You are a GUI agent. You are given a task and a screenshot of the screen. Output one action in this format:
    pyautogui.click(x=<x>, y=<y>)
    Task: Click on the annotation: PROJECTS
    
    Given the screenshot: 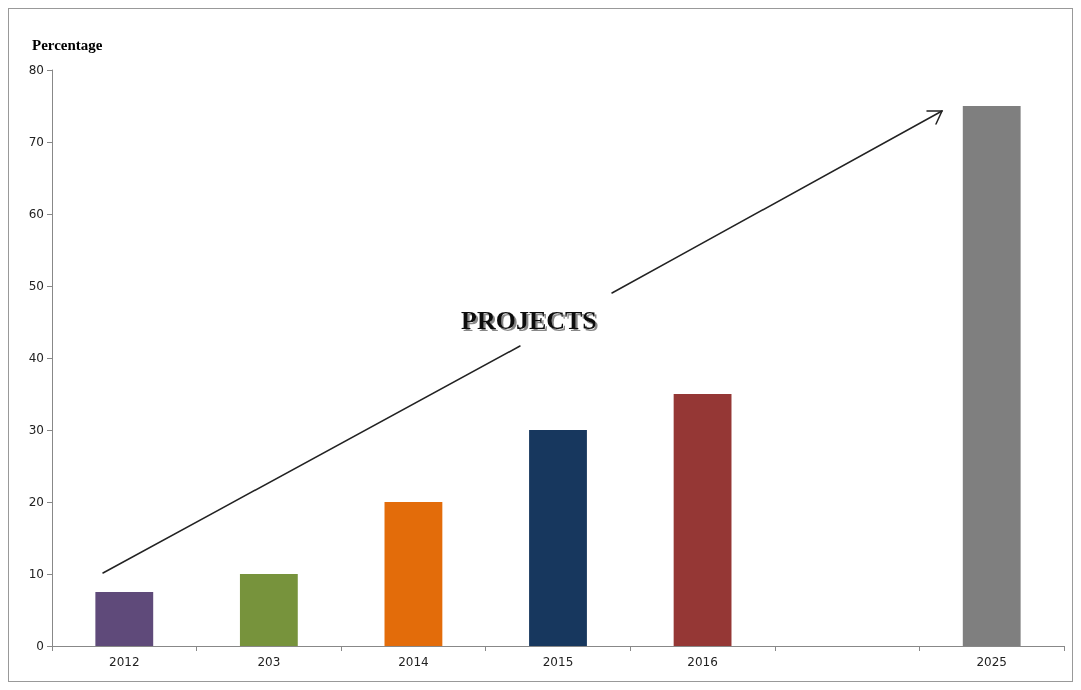 What is the action you would take?
    pyautogui.click(x=529, y=320)
    